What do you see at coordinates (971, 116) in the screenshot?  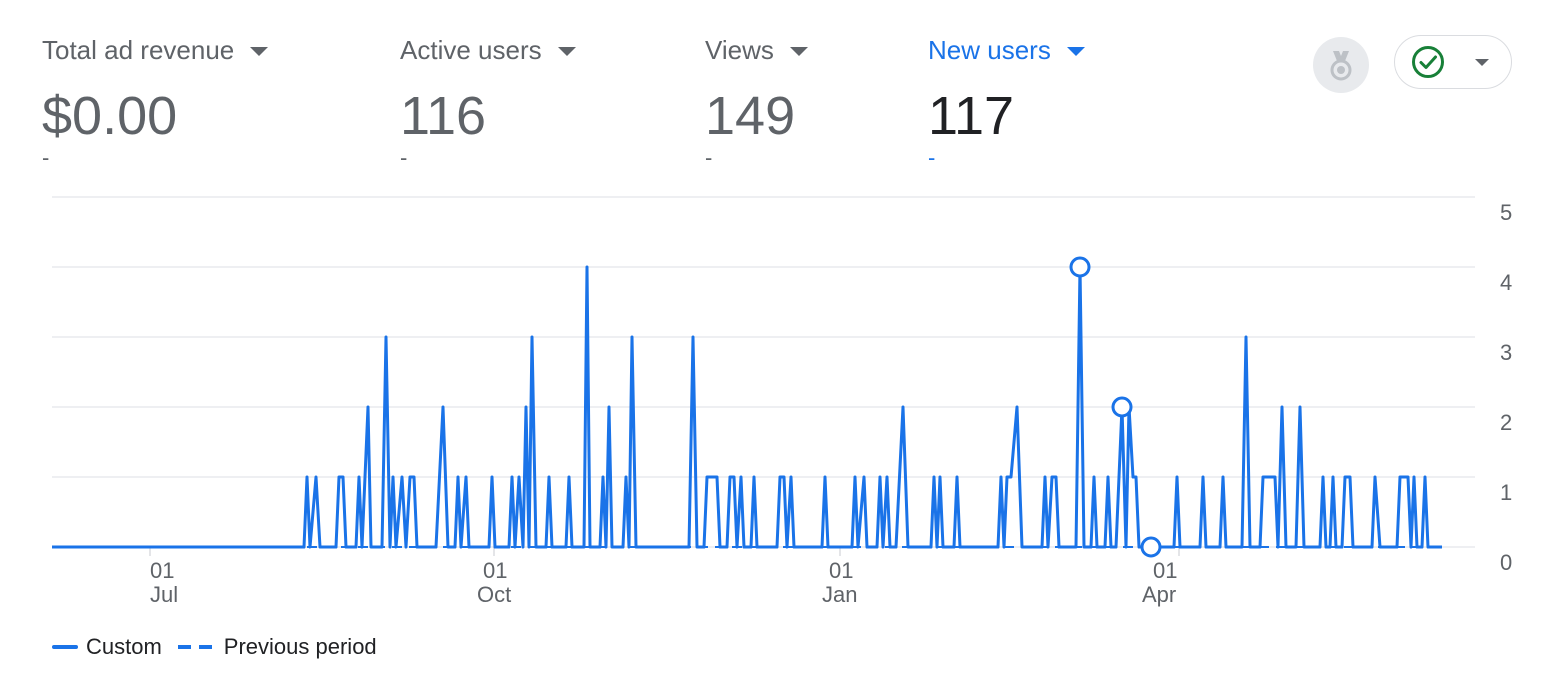 I see `metric-value: 117` at bounding box center [971, 116].